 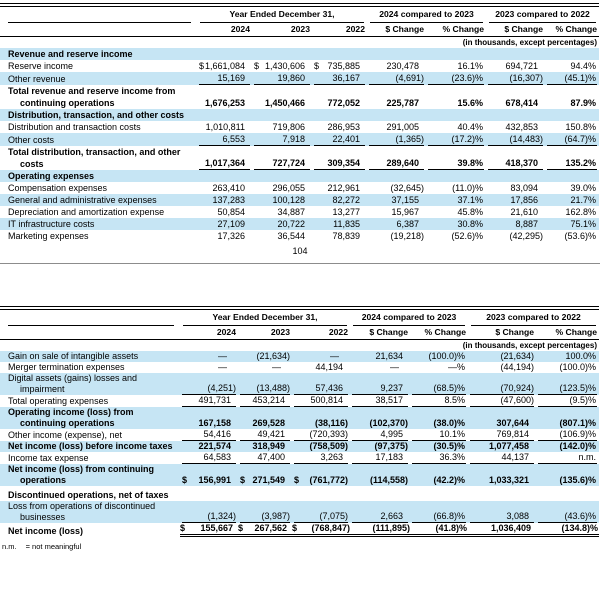 I want to click on cell-value: 221,574, so click(x=214, y=446).